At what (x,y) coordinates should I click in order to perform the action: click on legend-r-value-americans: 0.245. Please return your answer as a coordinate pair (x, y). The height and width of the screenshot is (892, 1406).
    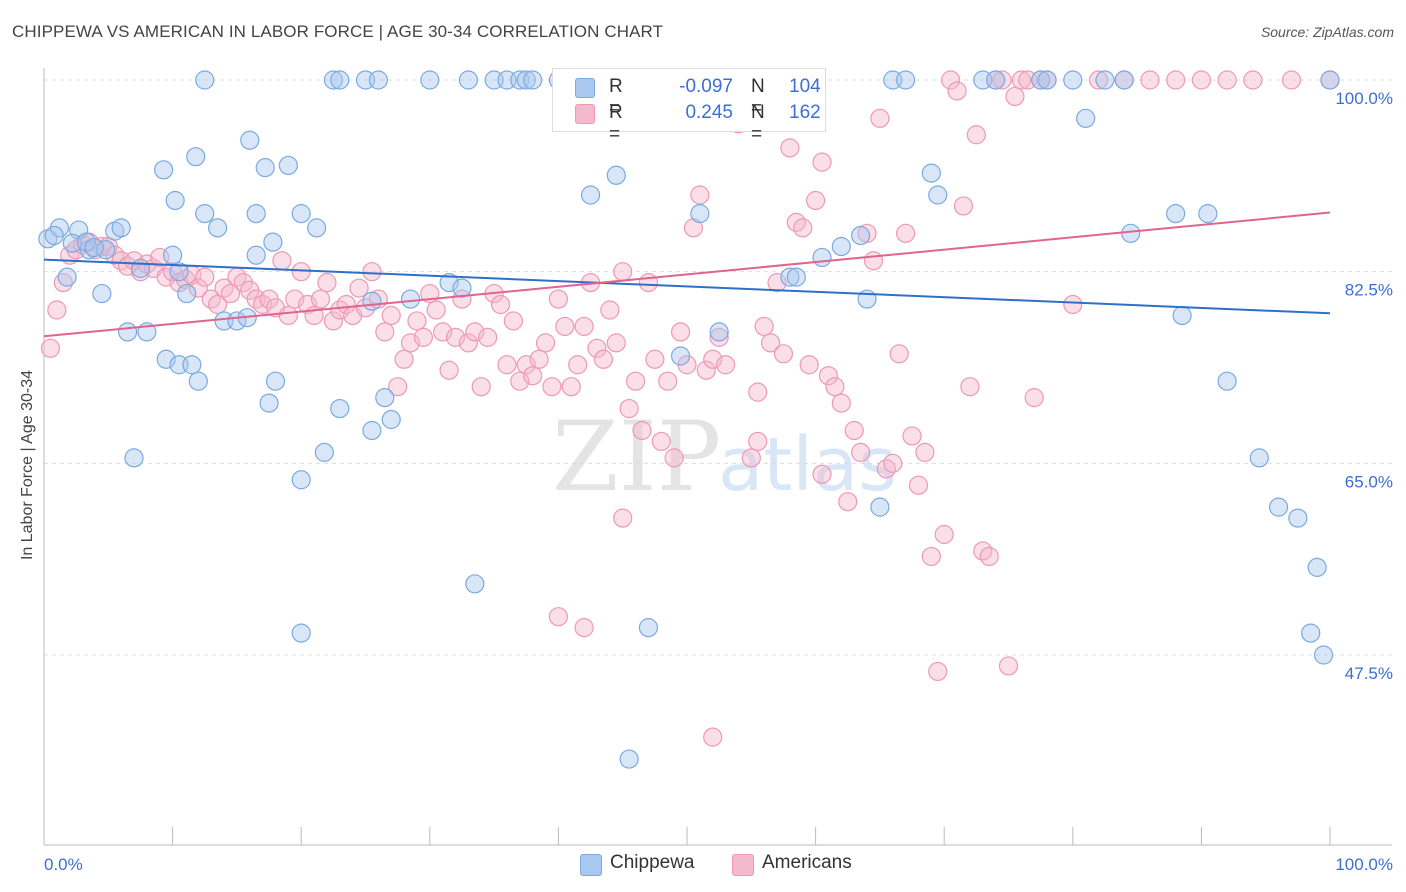
    Looking at the image, I should click on (709, 112).